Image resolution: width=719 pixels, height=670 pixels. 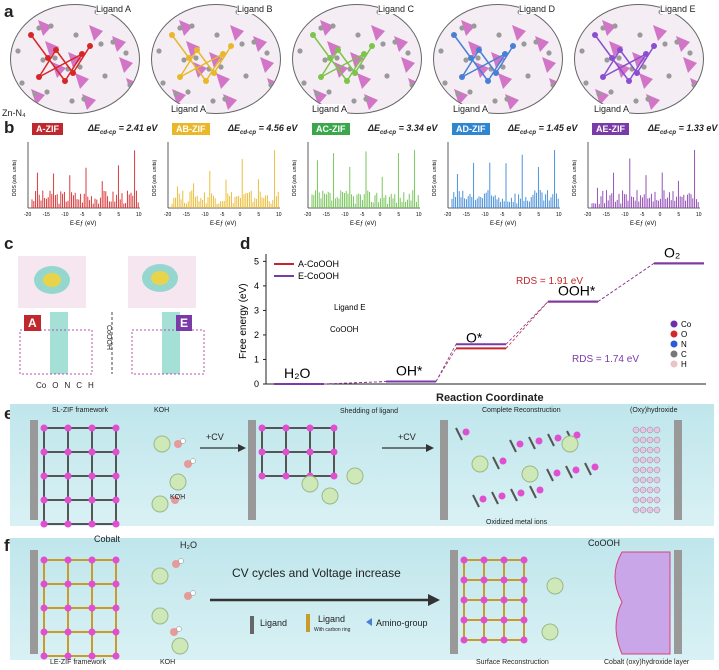 What do you see at coordinates (316, 573) in the screenshot?
I see `f-arrow-label: CV cycles and Voltage increase` at bounding box center [316, 573].